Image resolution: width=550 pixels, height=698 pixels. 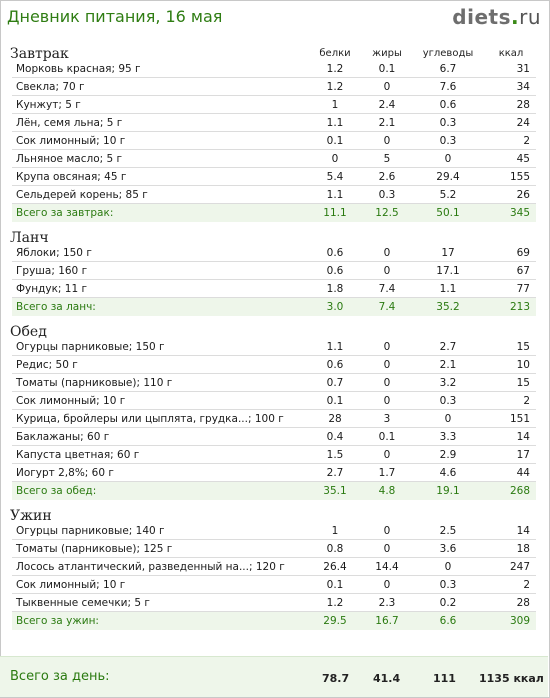 What do you see at coordinates (448, 473) in the screenshot?
I see `carbs-value: 4.6` at bounding box center [448, 473].